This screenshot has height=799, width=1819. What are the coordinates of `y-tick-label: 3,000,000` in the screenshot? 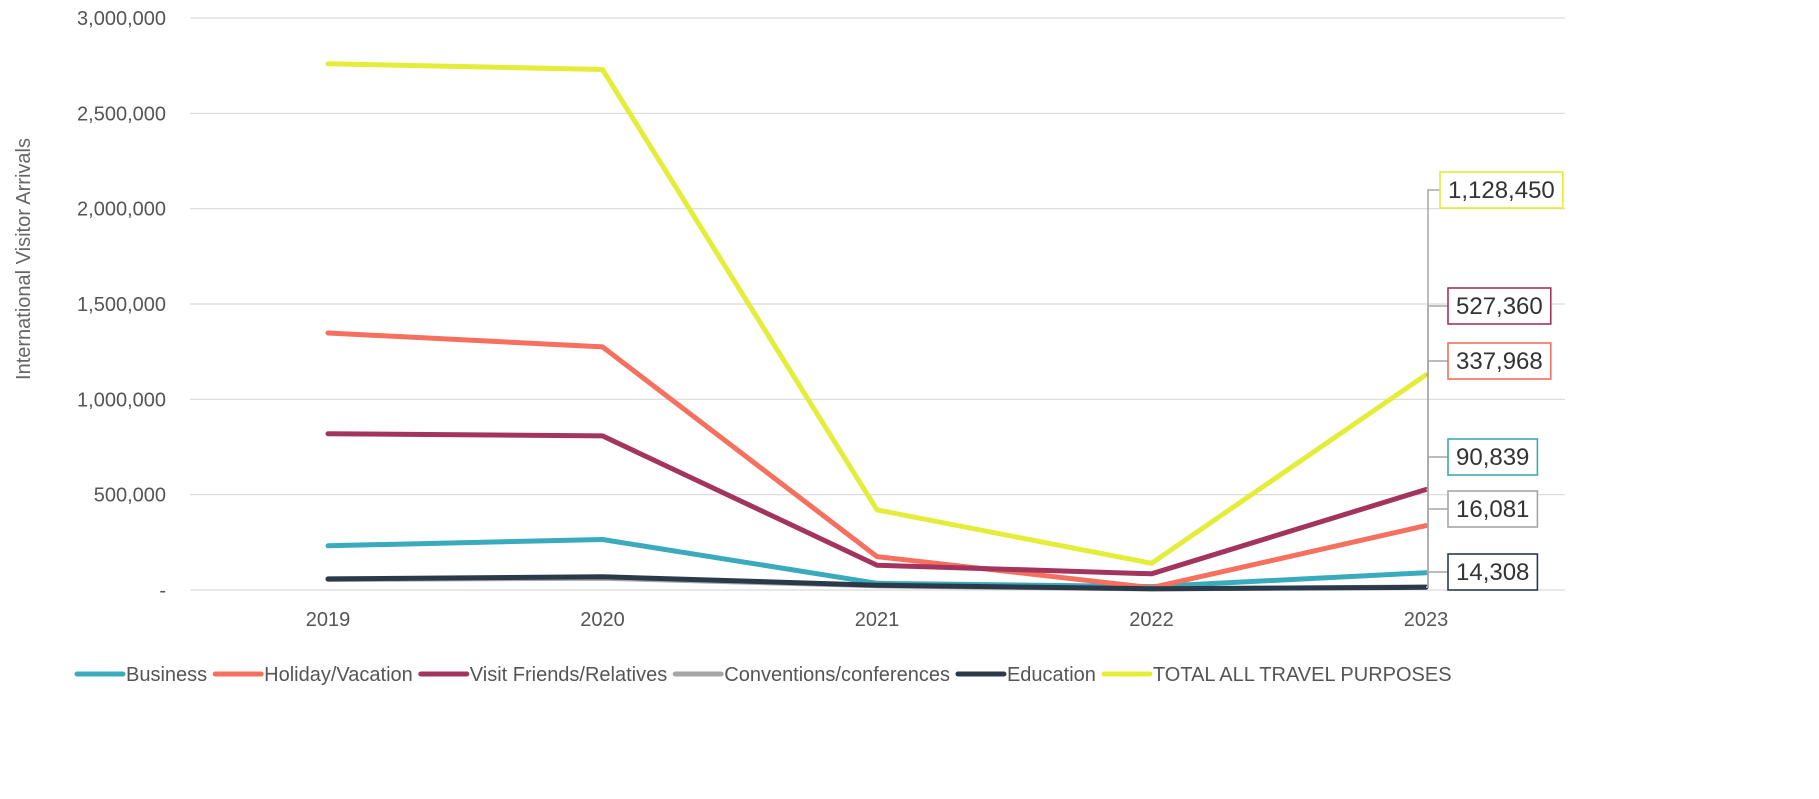 It's located at (121, 19).